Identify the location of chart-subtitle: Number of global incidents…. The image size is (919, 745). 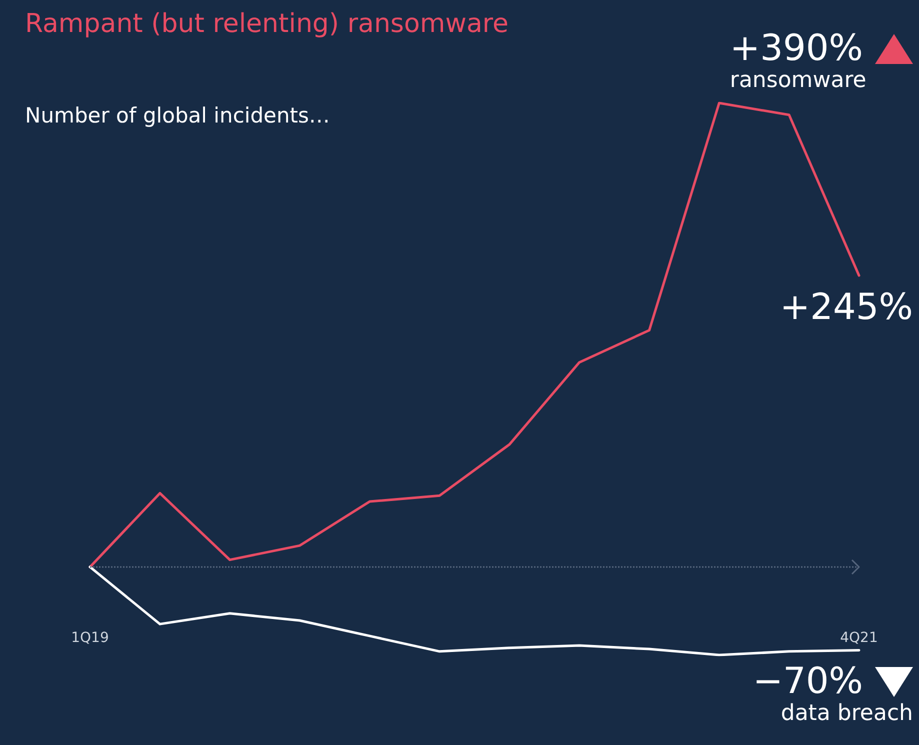
(177, 116).